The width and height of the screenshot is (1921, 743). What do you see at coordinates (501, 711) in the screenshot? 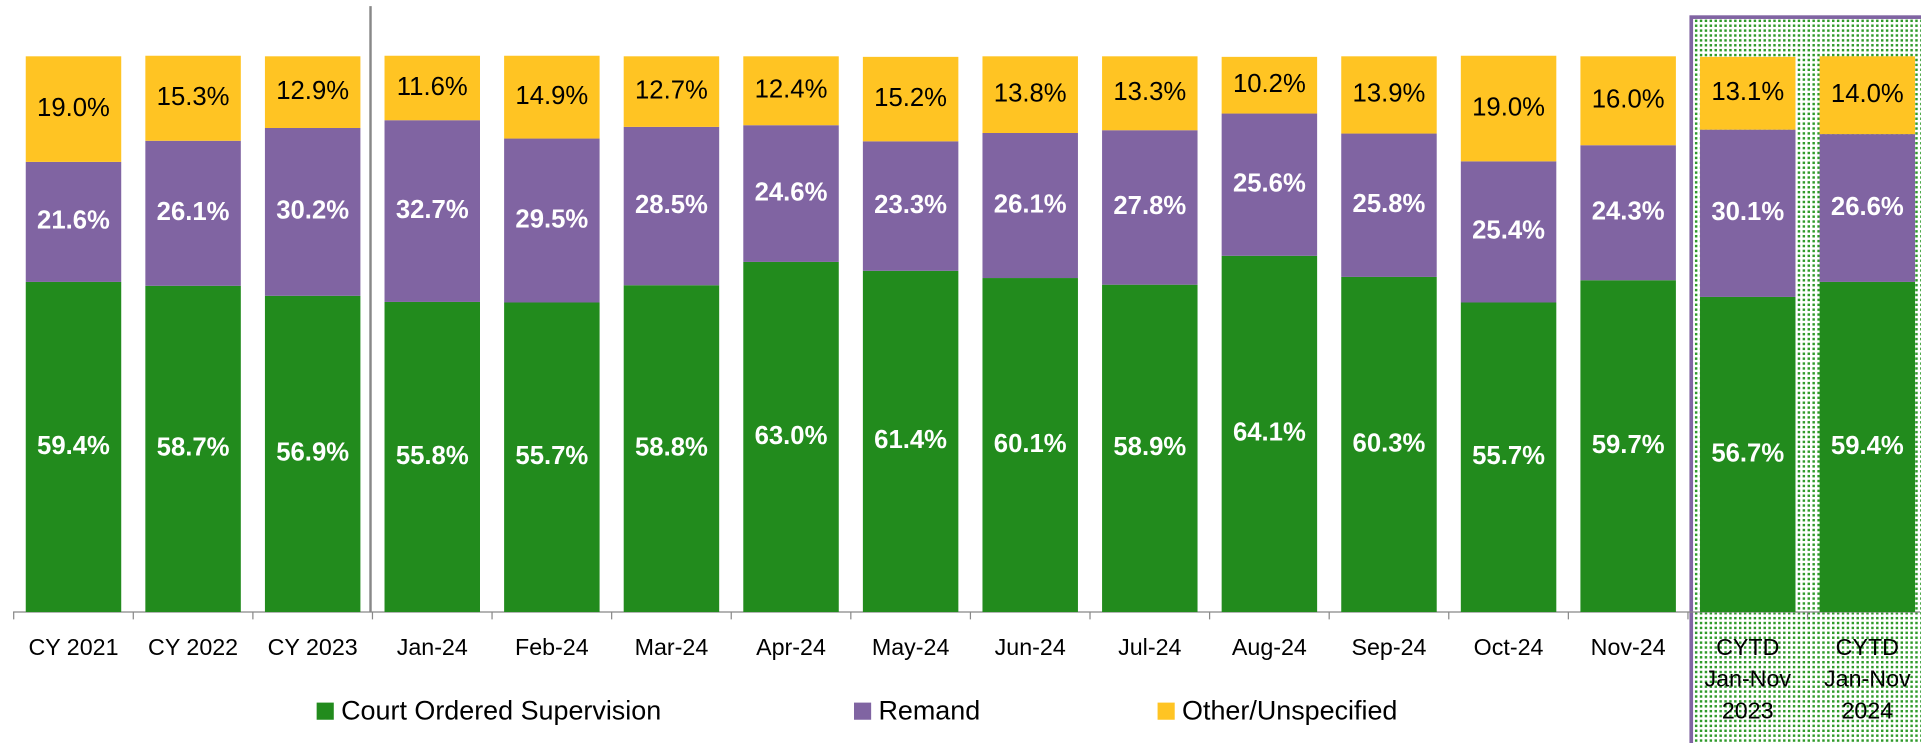
I see `legend-label: Court Ordered Supervision` at bounding box center [501, 711].